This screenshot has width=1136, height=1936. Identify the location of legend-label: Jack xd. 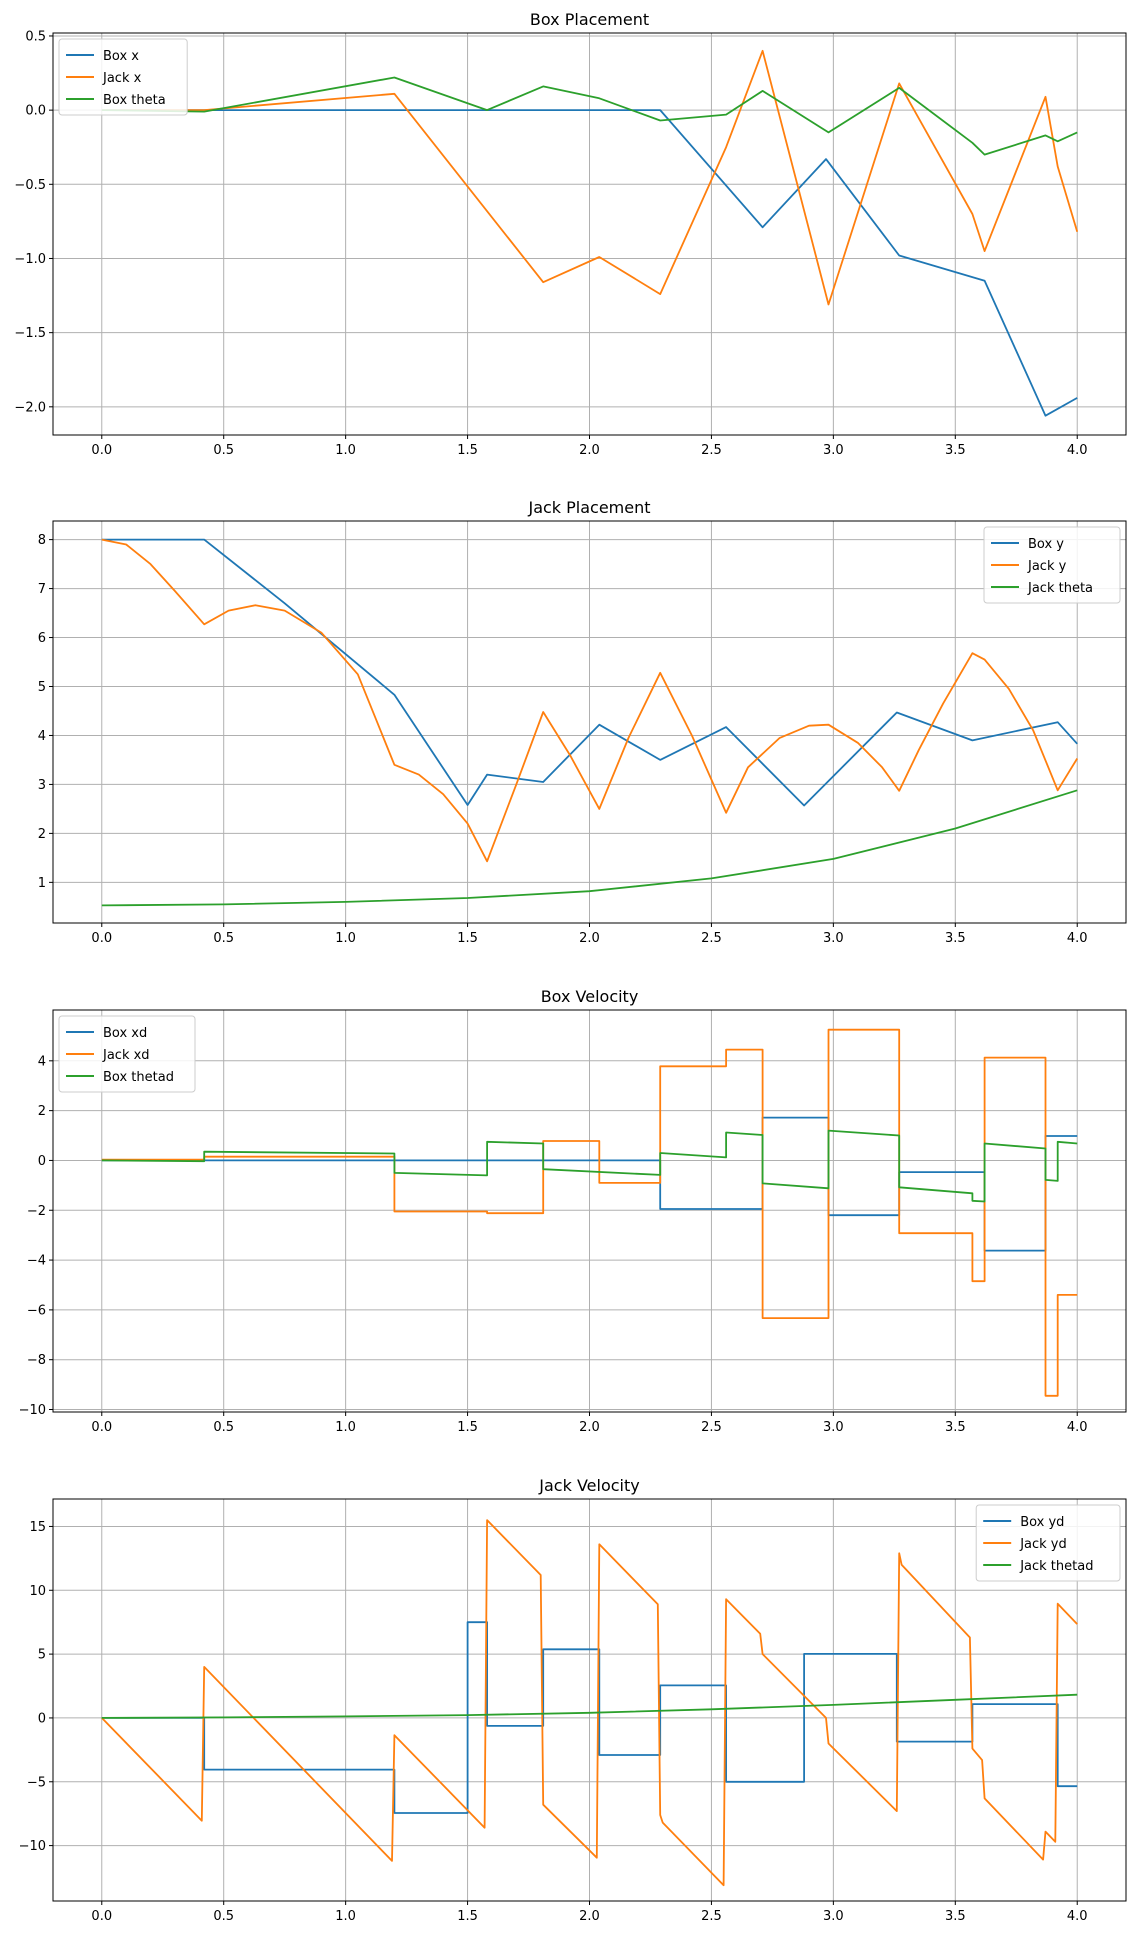
(126, 1055).